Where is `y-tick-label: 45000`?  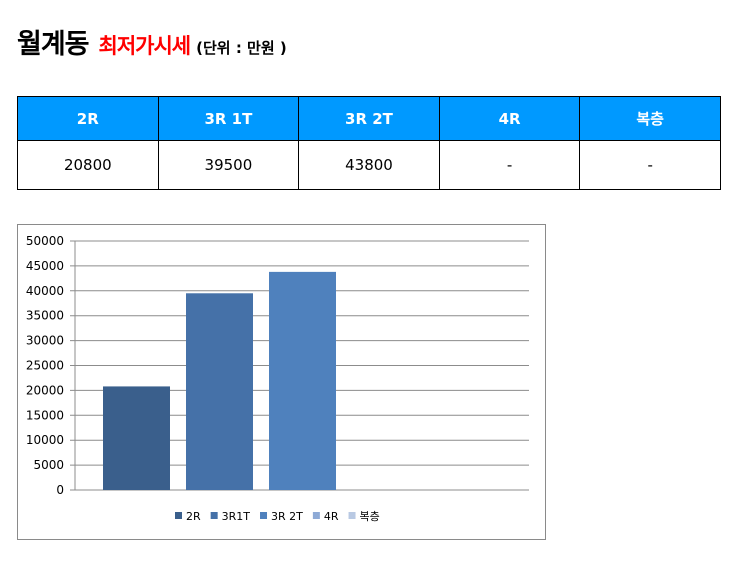 y-tick-label: 45000 is located at coordinates (45, 266).